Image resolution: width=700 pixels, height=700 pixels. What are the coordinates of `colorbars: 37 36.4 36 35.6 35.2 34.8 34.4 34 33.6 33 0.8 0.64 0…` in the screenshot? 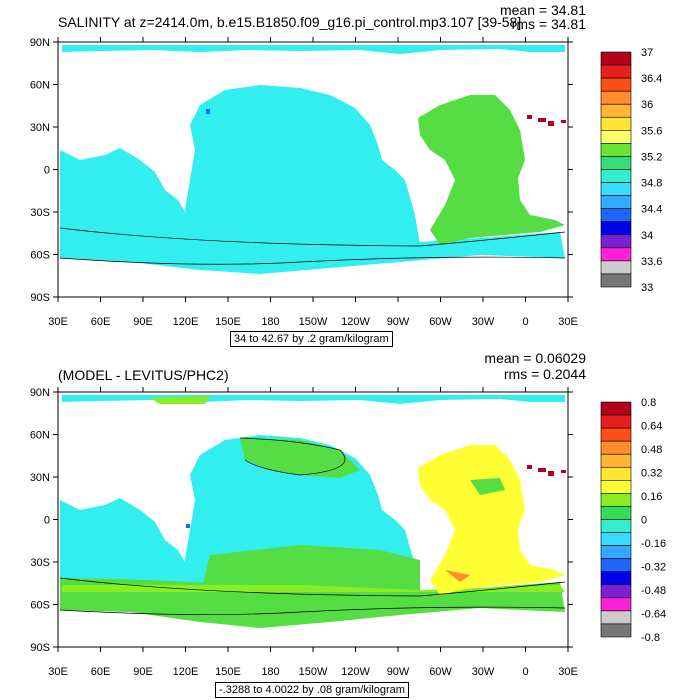 It's located at (633, 345).